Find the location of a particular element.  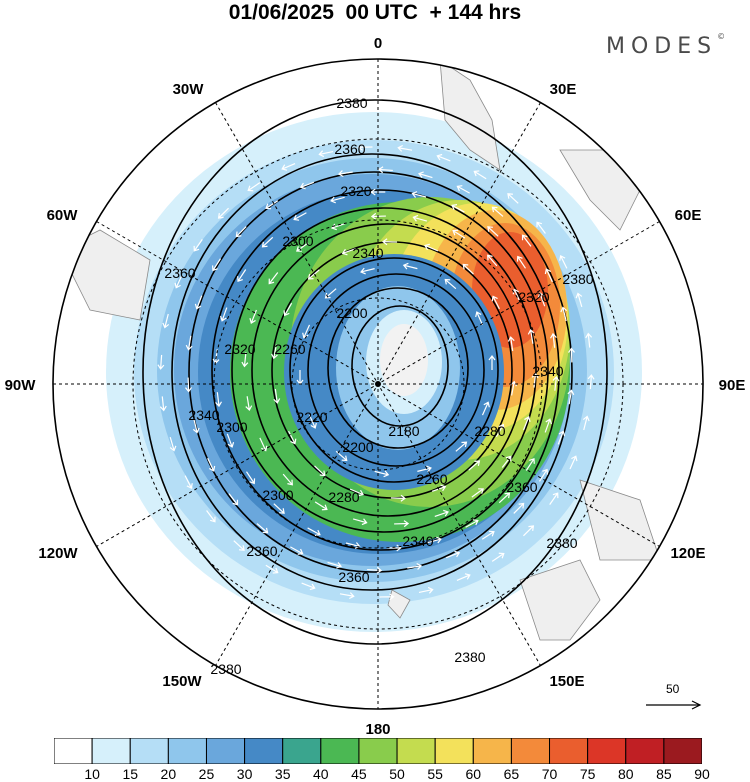

lon-label-60e: 60E is located at coordinates (688, 215).